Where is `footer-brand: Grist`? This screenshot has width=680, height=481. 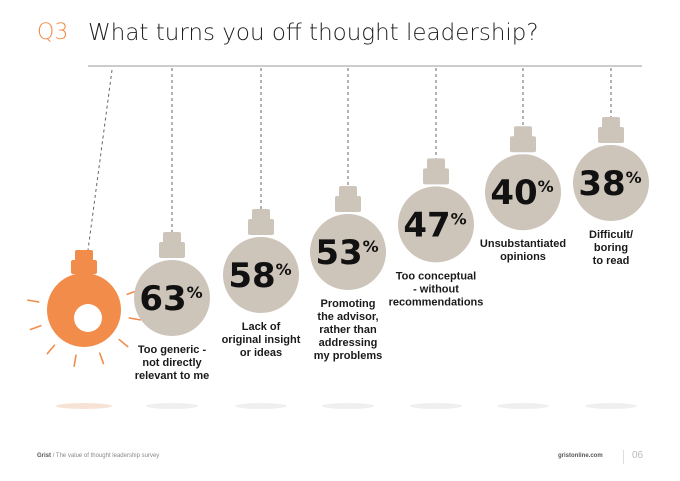 footer-brand: Grist is located at coordinates (44, 456).